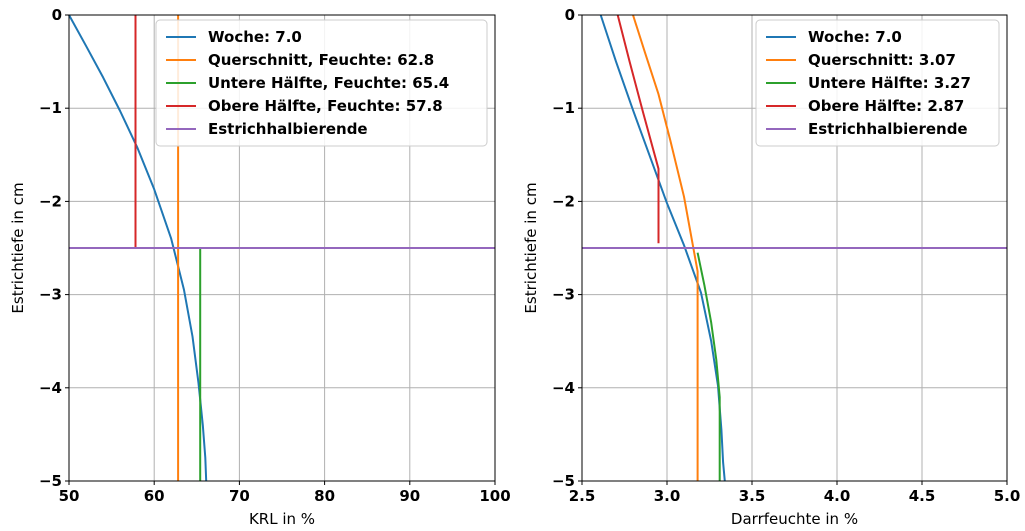  What do you see at coordinates (886, 106) in the screenshot?
I see `legend-label: Obere Hälfte: 2.87` at bounding box center [886, 106].